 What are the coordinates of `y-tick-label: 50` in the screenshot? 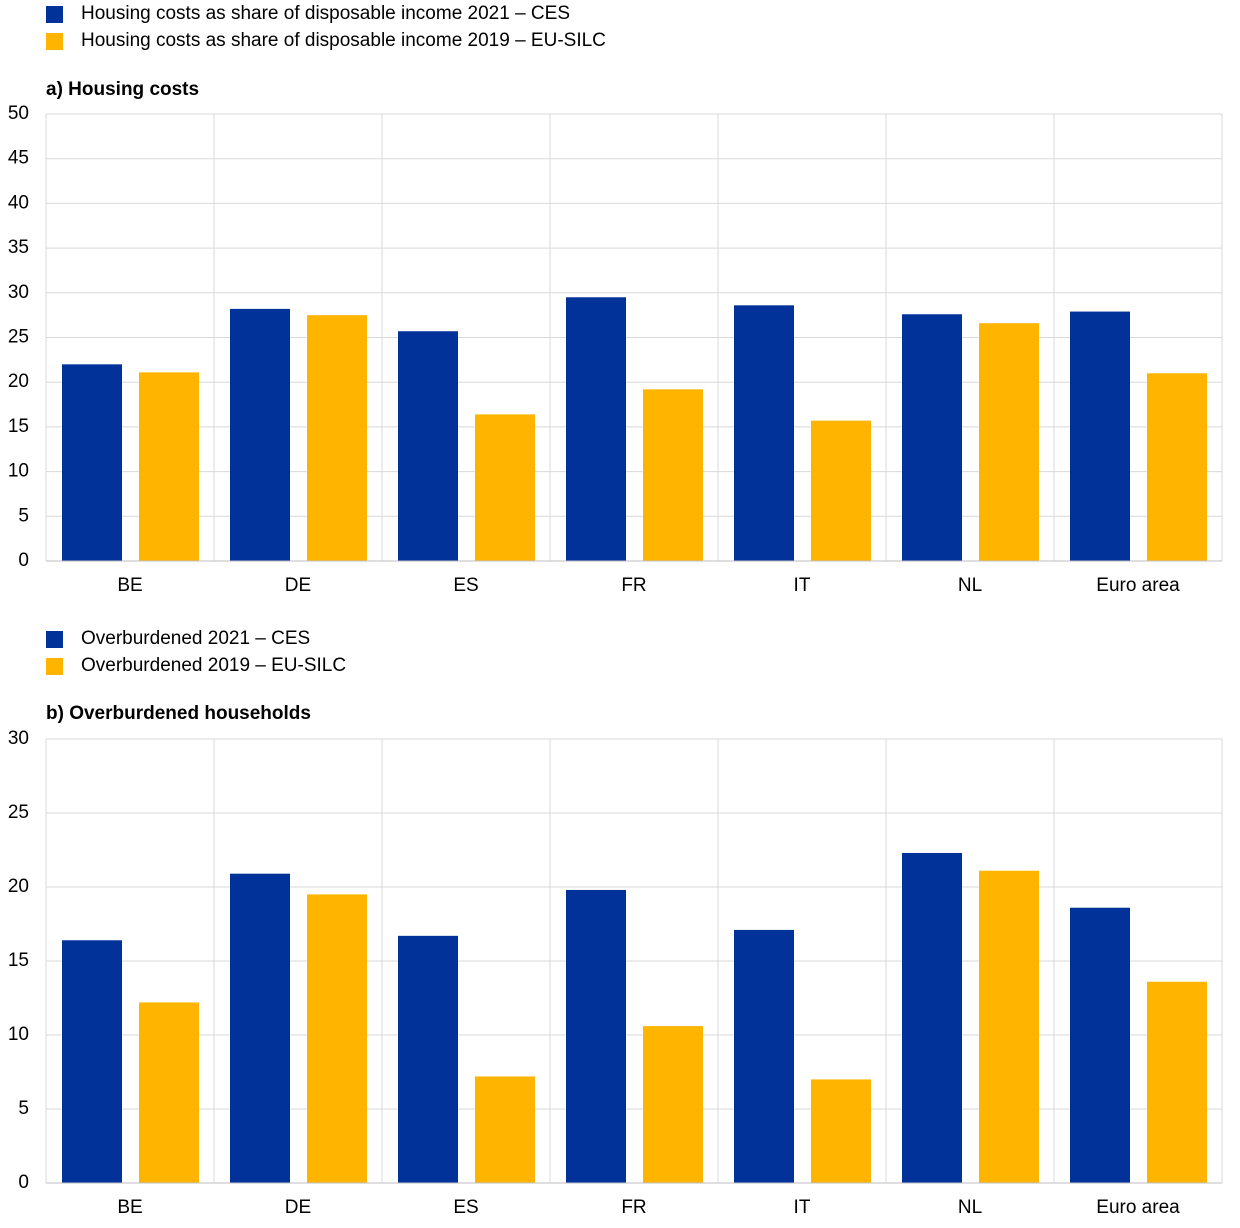 It's located at (18, 113).